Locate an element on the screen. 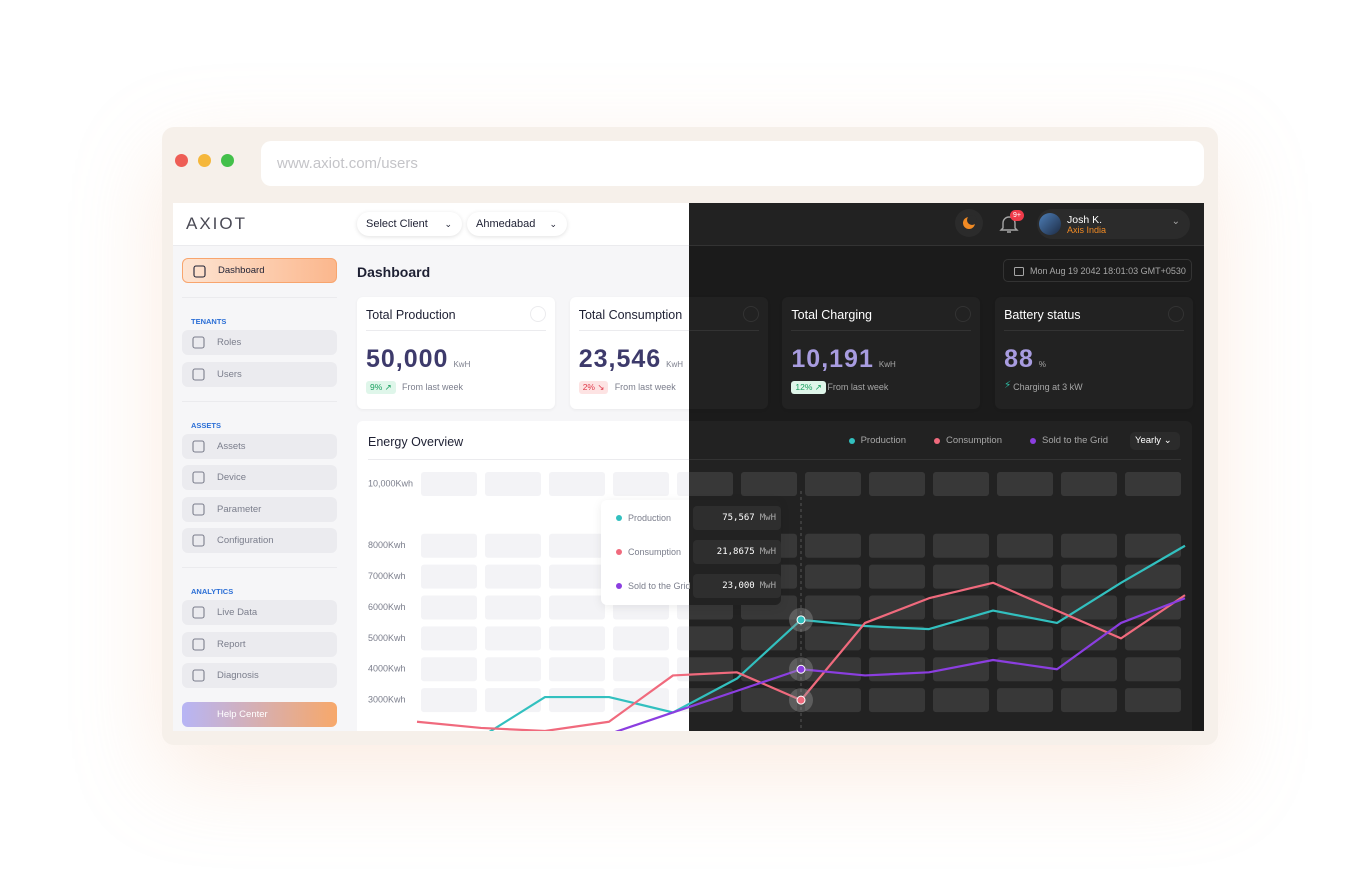  item-label: Users is located at coordinates (229, 374).